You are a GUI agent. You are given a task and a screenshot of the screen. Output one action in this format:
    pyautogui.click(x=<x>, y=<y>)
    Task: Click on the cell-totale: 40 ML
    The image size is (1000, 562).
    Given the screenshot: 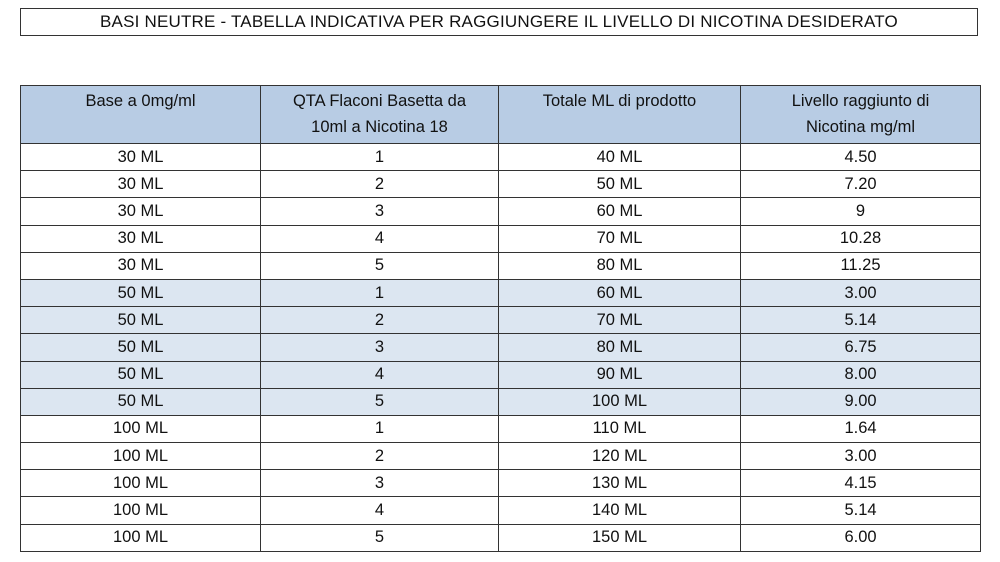 What is the action you would take?
    pyautogui.click(x=619, y=157)
    